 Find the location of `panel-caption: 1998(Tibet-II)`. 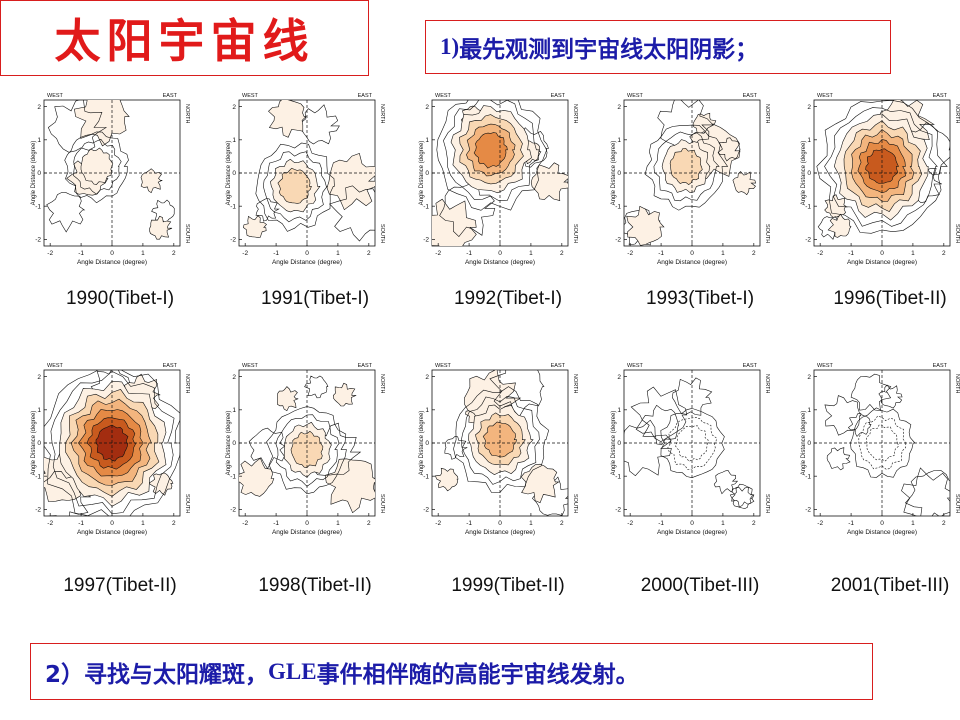

panel-caption: 1998(Tibet-II) is located at coordinates (315, 585).